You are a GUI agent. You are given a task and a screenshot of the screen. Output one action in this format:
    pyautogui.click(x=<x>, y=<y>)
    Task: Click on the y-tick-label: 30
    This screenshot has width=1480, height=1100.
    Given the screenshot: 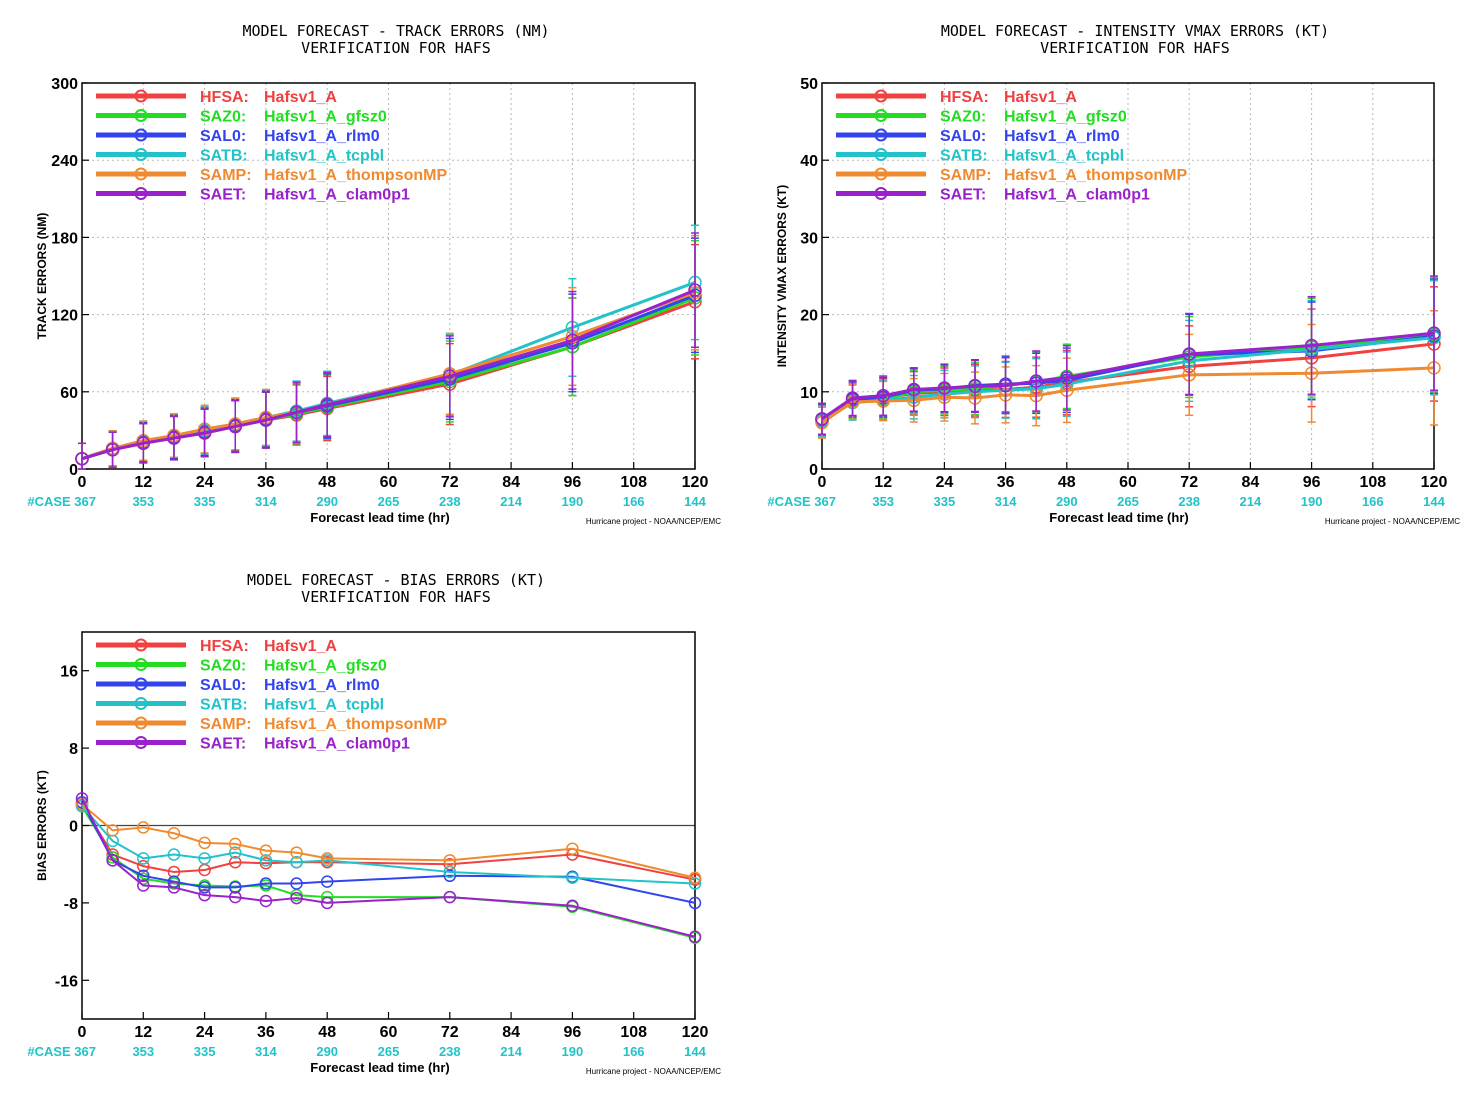 What is the action you would take?
    pyautogui.click(x=809, y=238)
    